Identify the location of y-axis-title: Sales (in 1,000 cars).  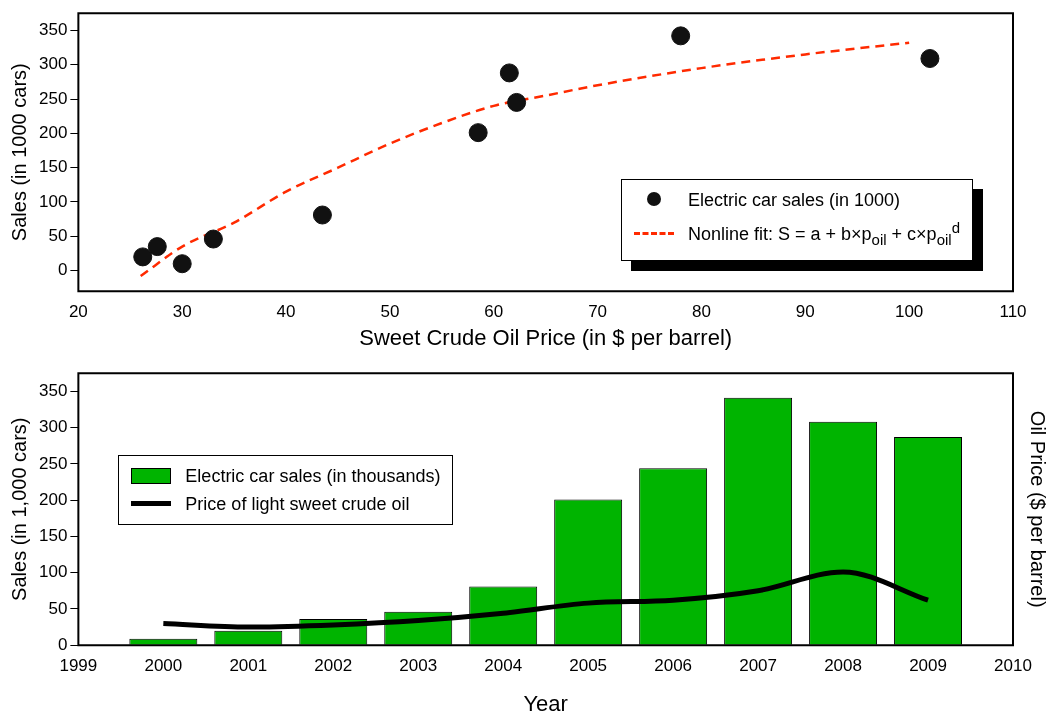
(18, 509).